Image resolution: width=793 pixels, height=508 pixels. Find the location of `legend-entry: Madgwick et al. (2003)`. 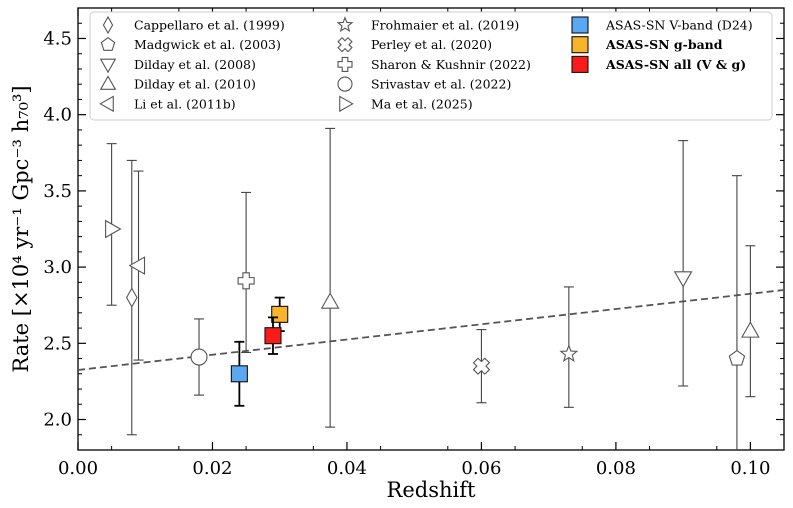

legend-entry: Madgwick et al. (2003) is located at coordinates (190, 44).